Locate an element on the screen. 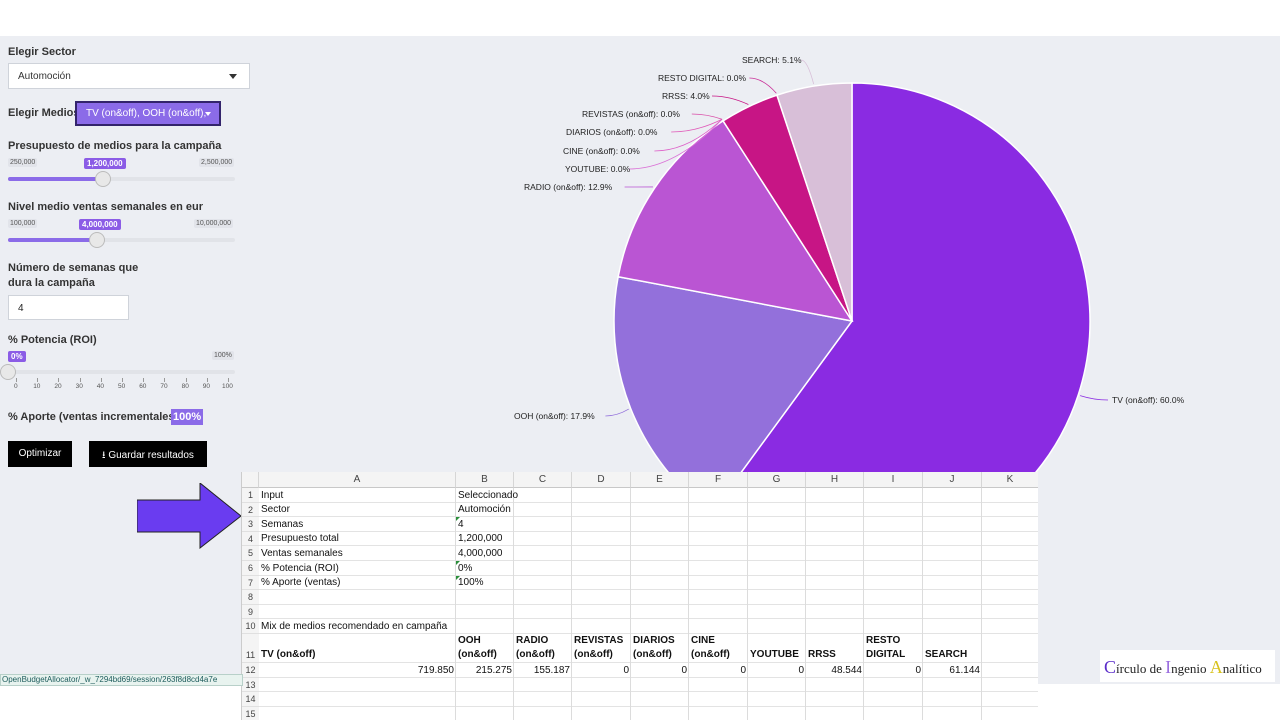  sheet-cell: Semanas is located at coordinates (282, 524).